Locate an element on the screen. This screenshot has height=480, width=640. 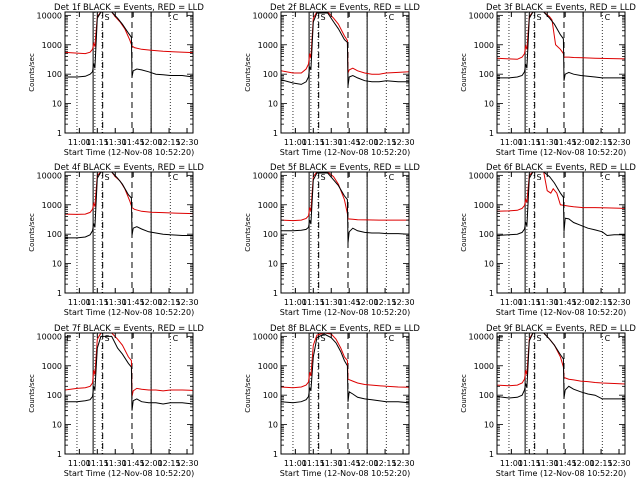
marker-label-s: S is located at coordinates (538, 17).